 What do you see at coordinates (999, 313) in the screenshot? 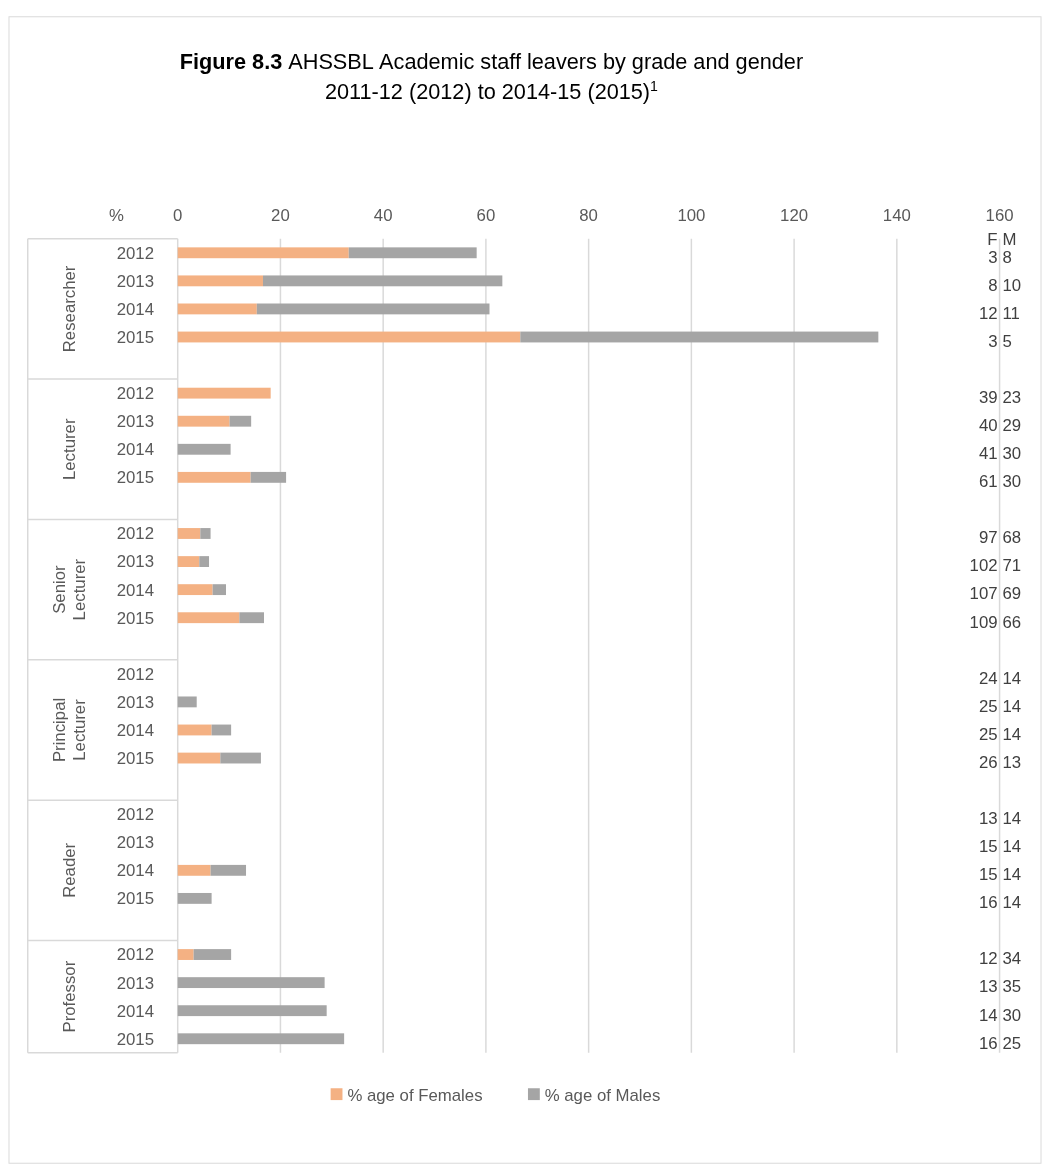
I see `annotation: 12 11` at bounding box center [999, 313].